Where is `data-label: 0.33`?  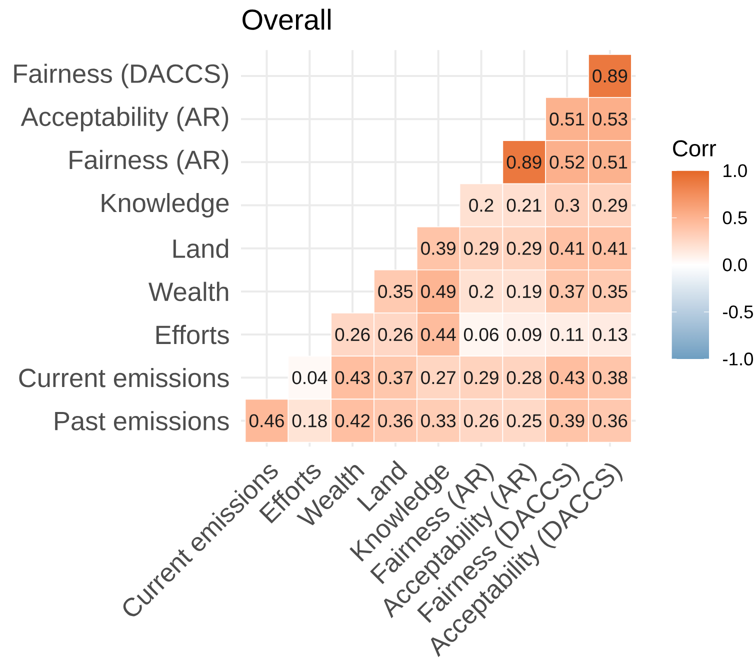 data-label: 0.33 is located at coordinates (438, 421).